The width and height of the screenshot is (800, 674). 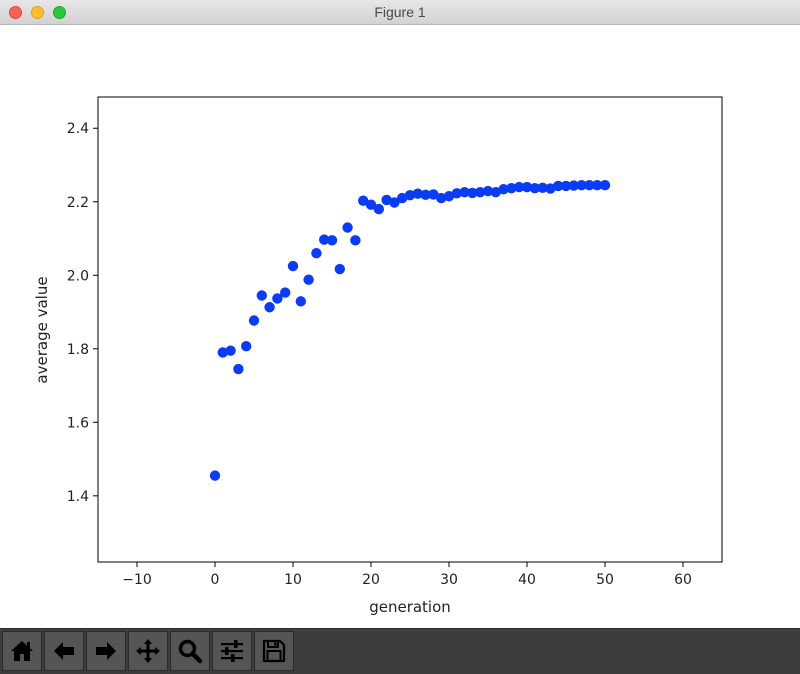 What do you see at coordinates (78, 350) in the screenshot?
I see `y-tick-label: 1.8` at bounding box center [78, 350].